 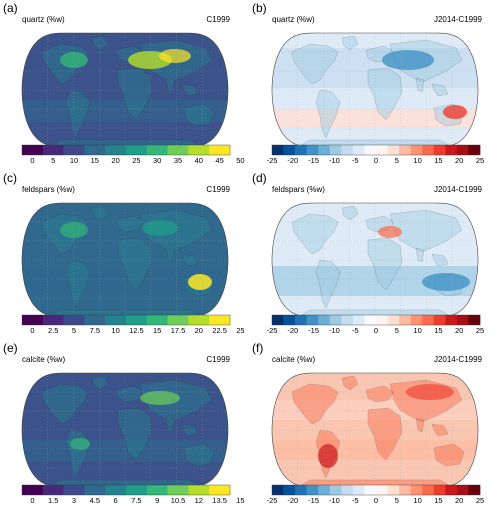 What do you see at coordinates (219, 330) in the screenshot?
I see `colorbar-tick-label: 22.5` at bounding box center [219, 330].